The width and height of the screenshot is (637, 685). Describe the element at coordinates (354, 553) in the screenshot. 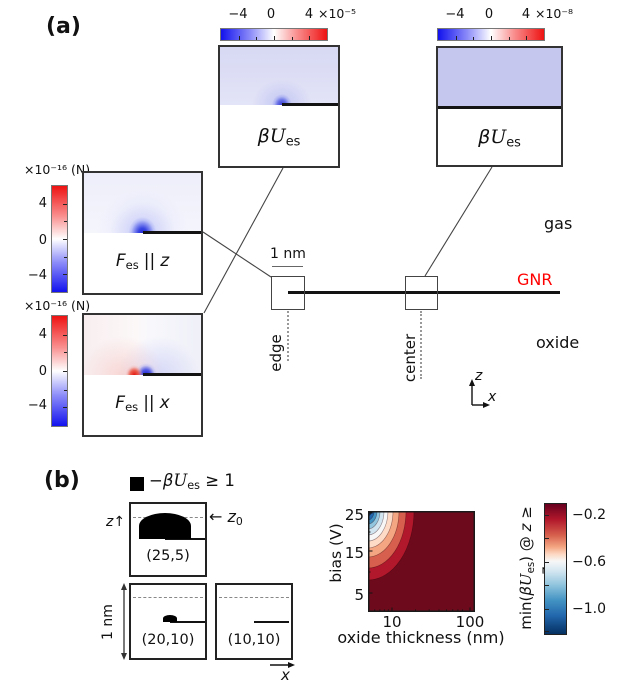

I see `contour-ytick-15: 15` at that location.